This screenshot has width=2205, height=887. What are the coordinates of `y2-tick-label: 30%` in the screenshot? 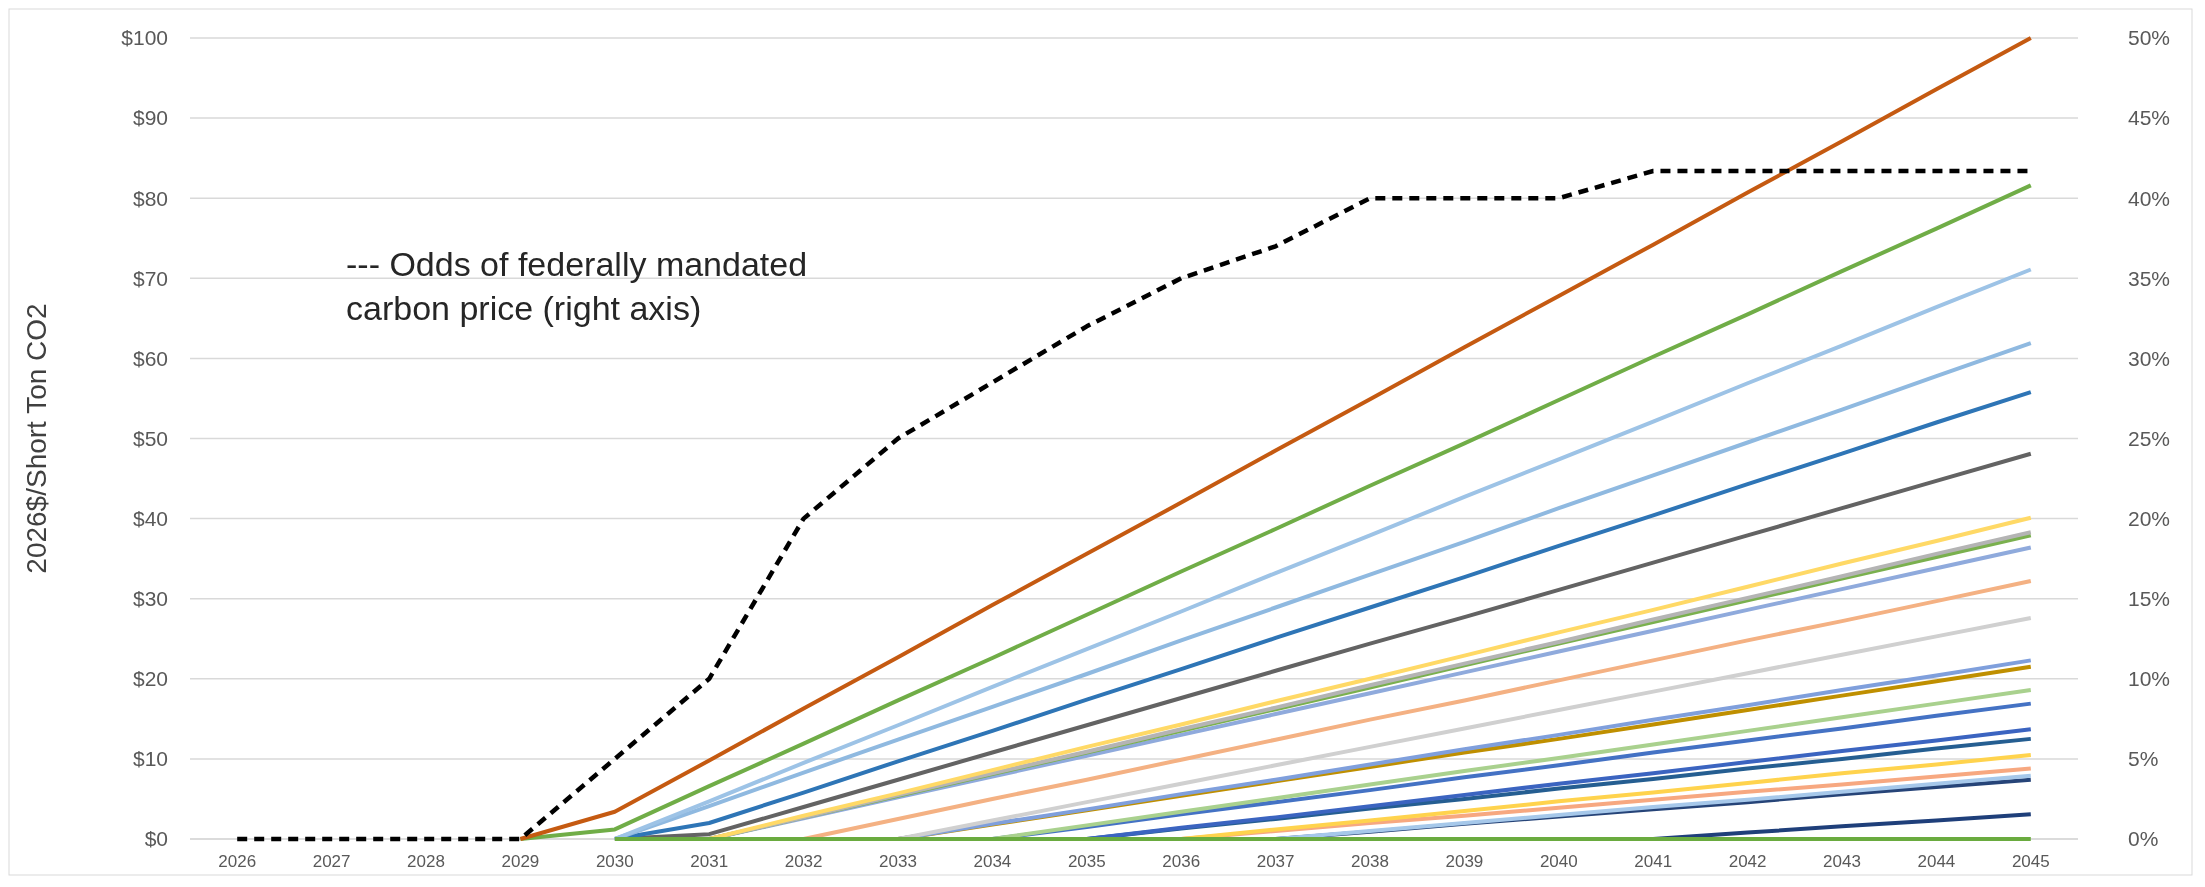 It's located at (2149, 358).